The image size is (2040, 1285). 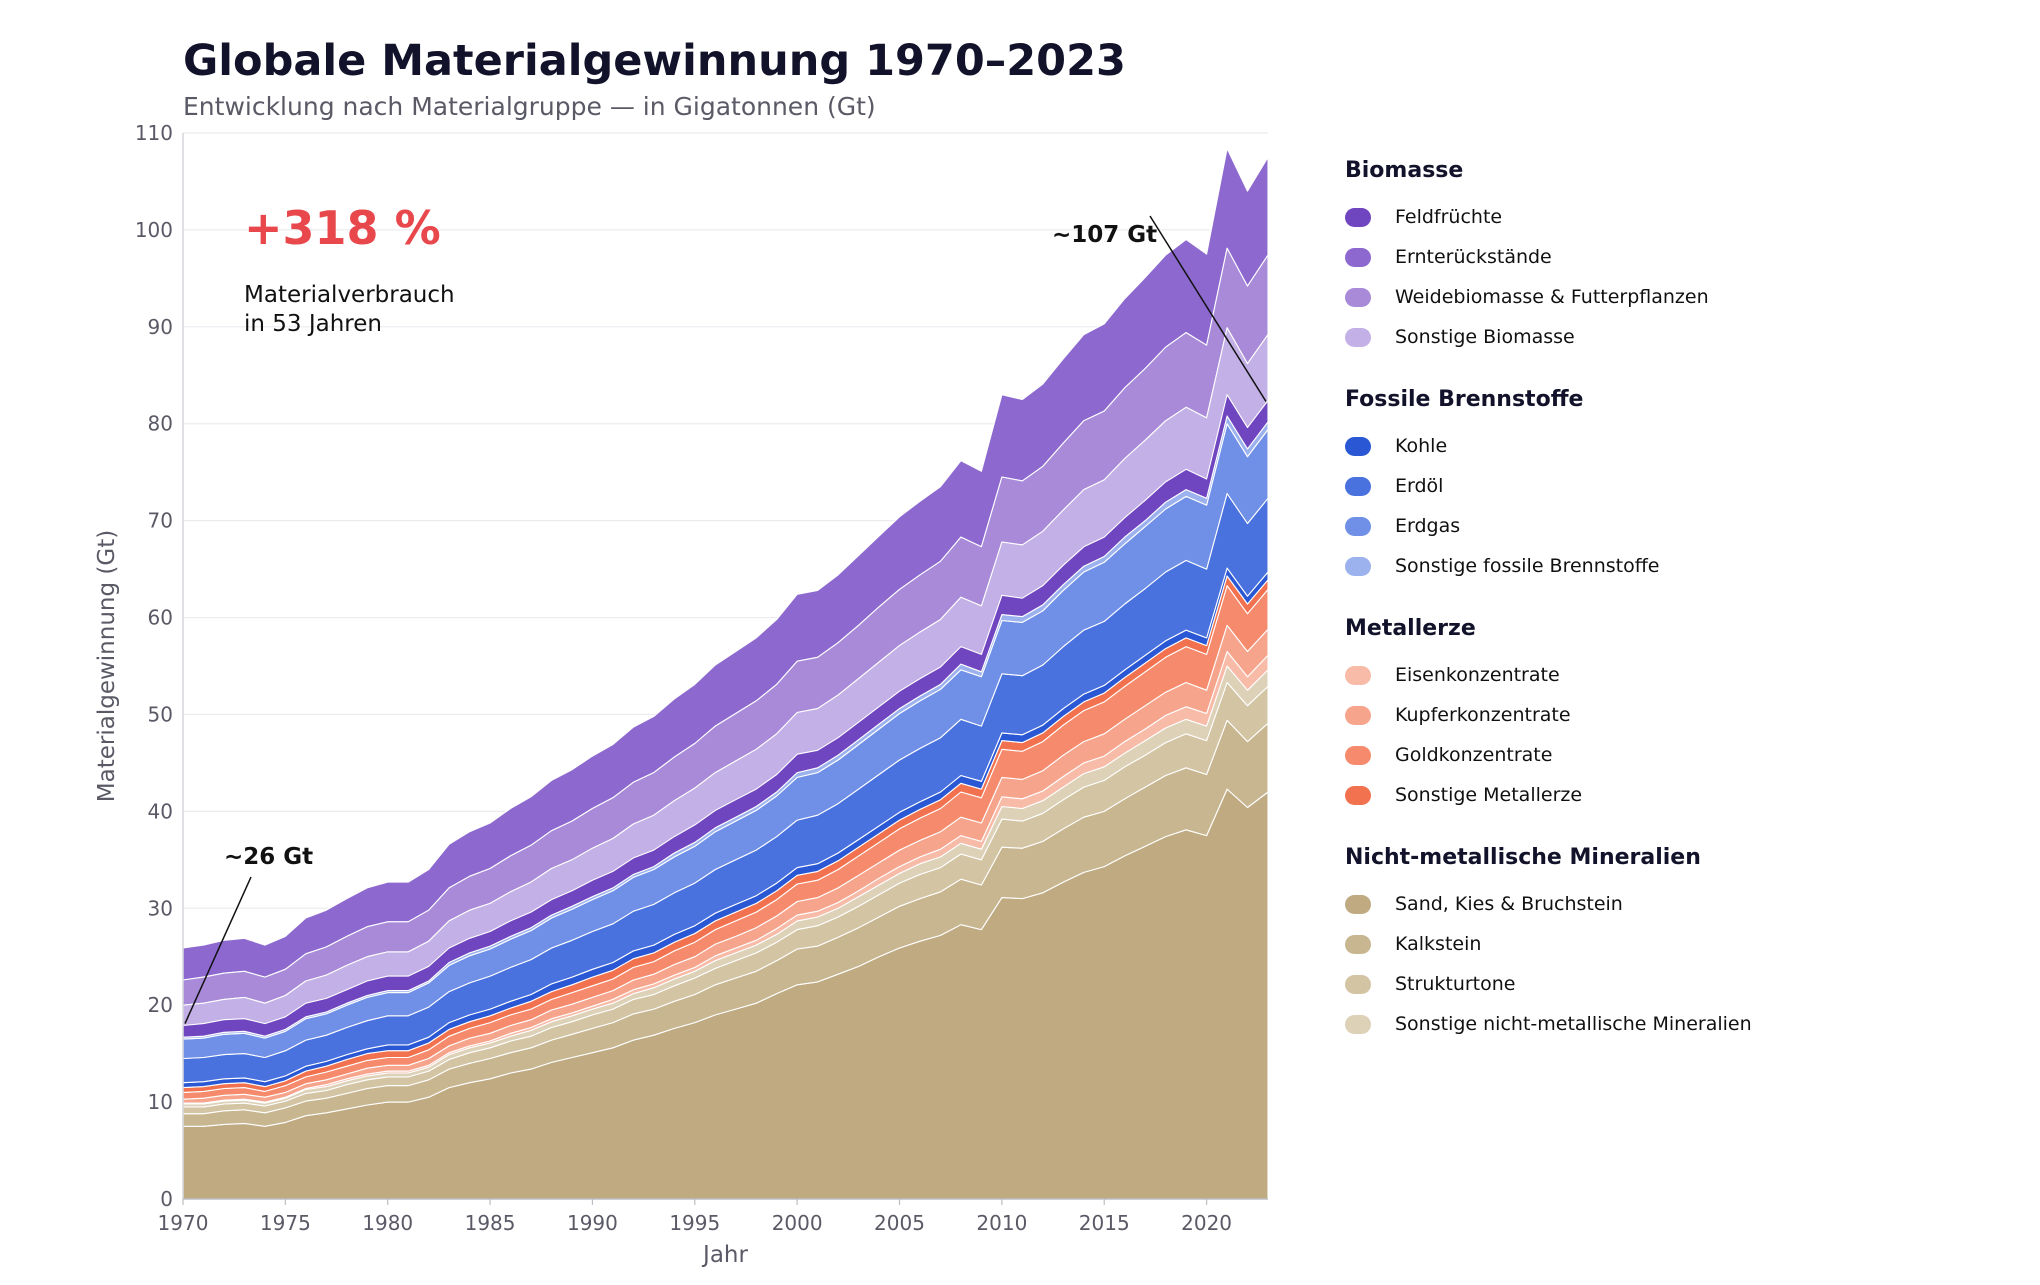 I want to click on y-tick-label: 20, so click(x=160, y=1005).